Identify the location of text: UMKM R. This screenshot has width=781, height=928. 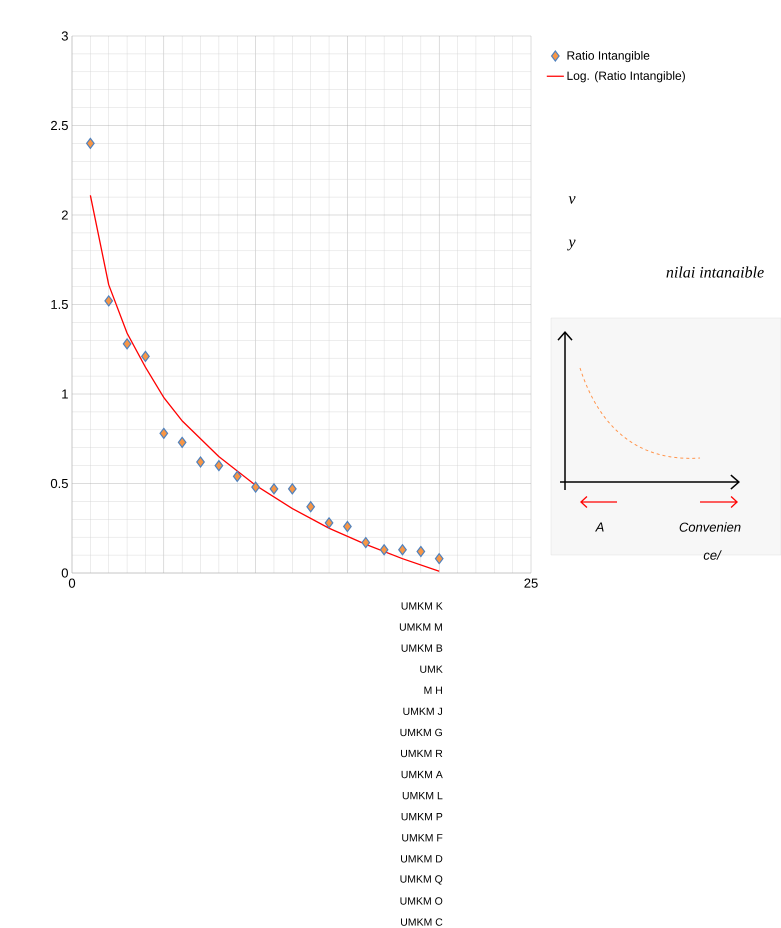
(421, 754).